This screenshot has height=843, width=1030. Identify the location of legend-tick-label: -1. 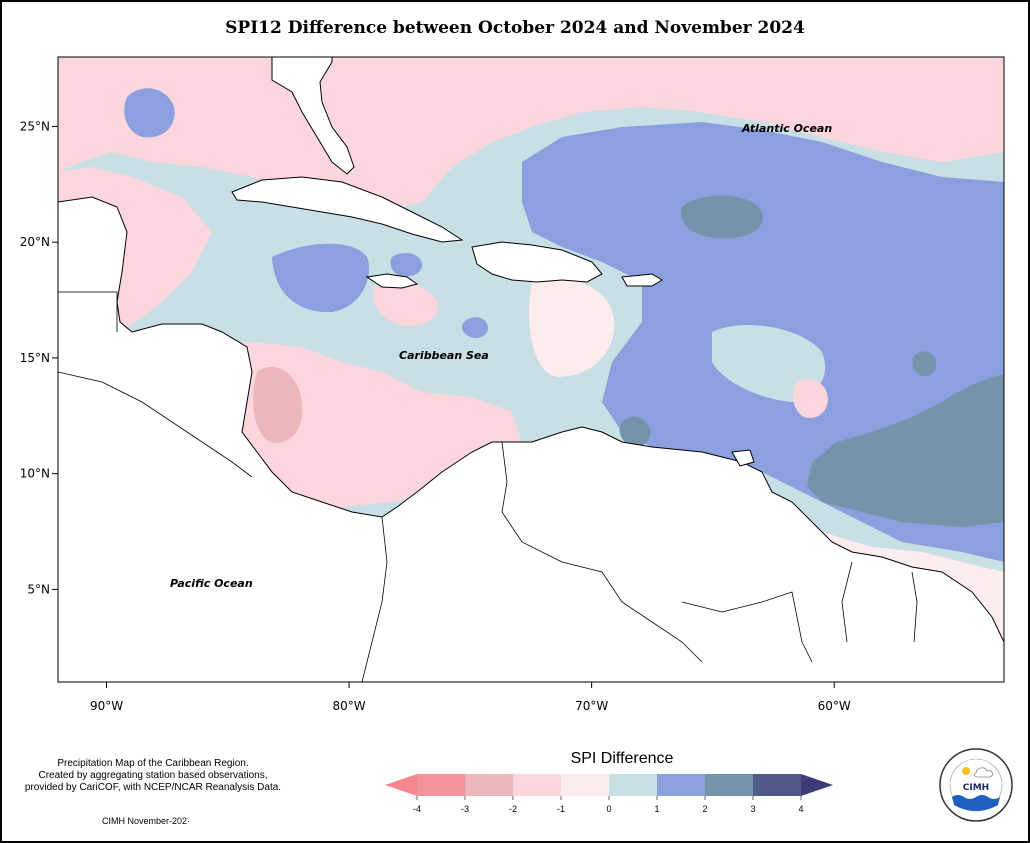
(561, 809).